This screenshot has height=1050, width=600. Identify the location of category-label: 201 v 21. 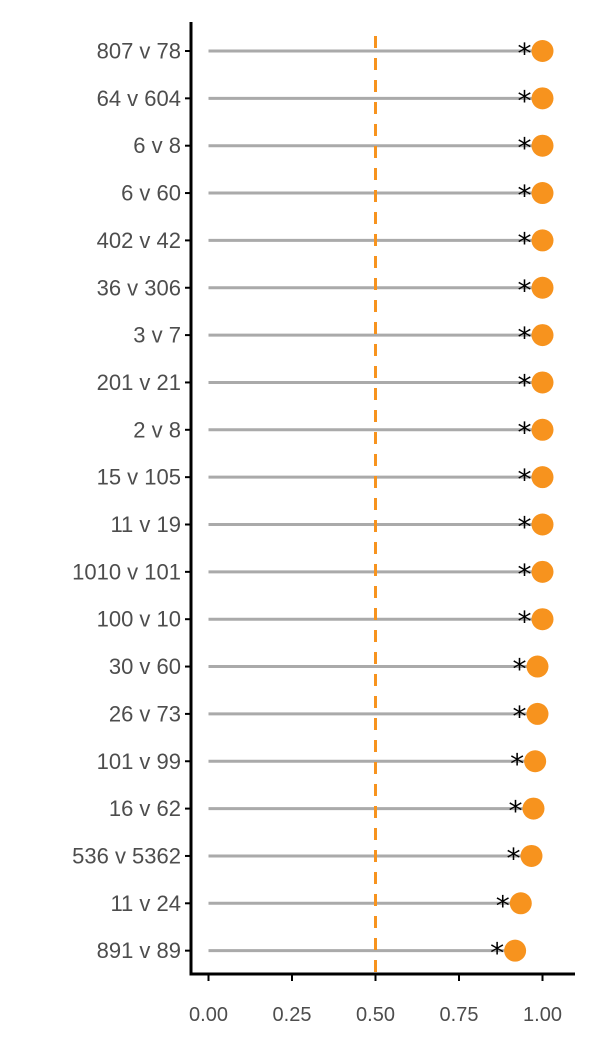
(139, 382).